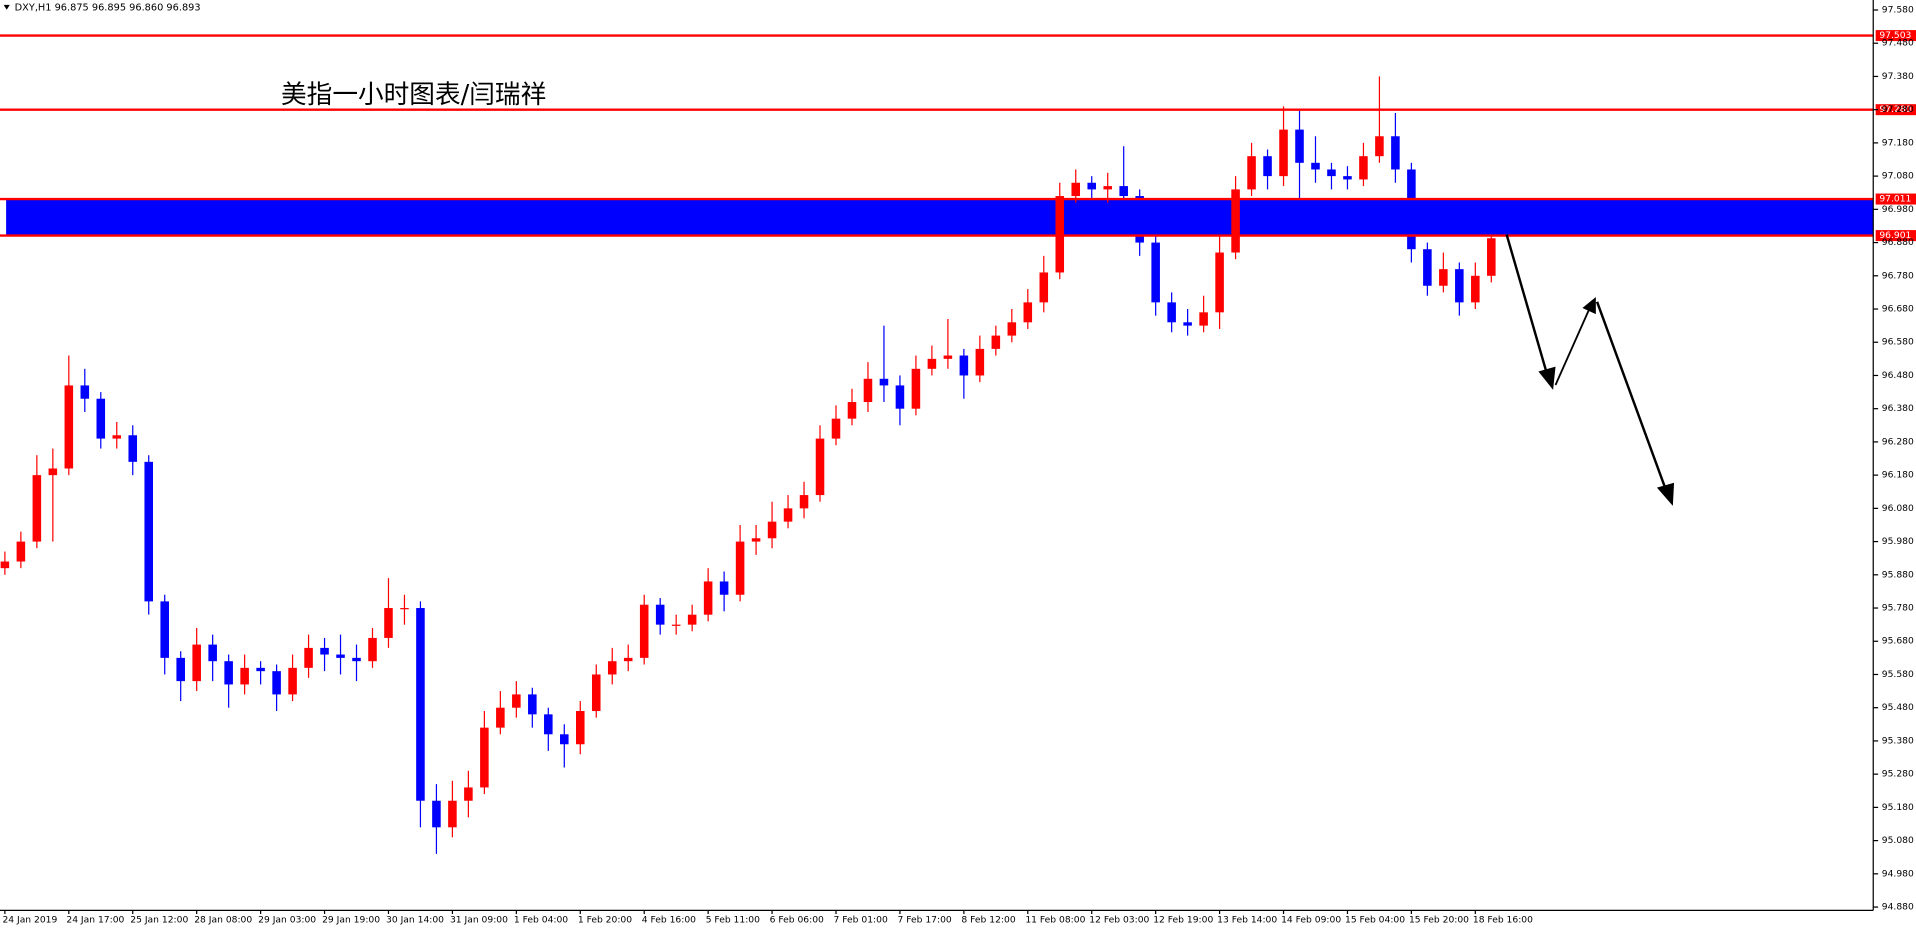  Describe the element at coordinates (1898, 774) in the screenshot. I see `y-tick-label: 95.280` at that location.